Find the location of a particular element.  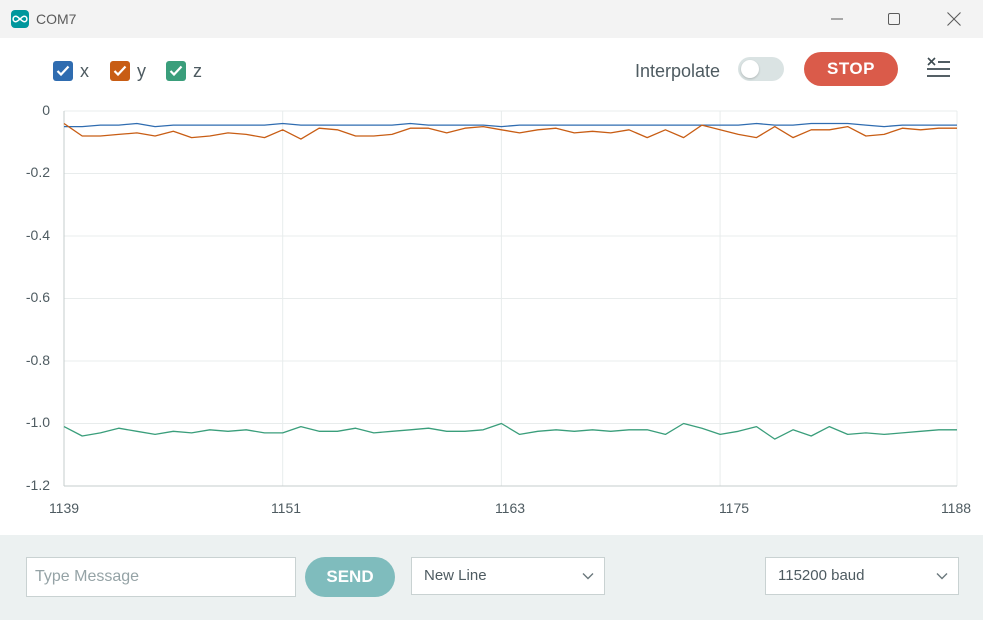

line-ending-select: New Line is located at coordinates (508, 576).